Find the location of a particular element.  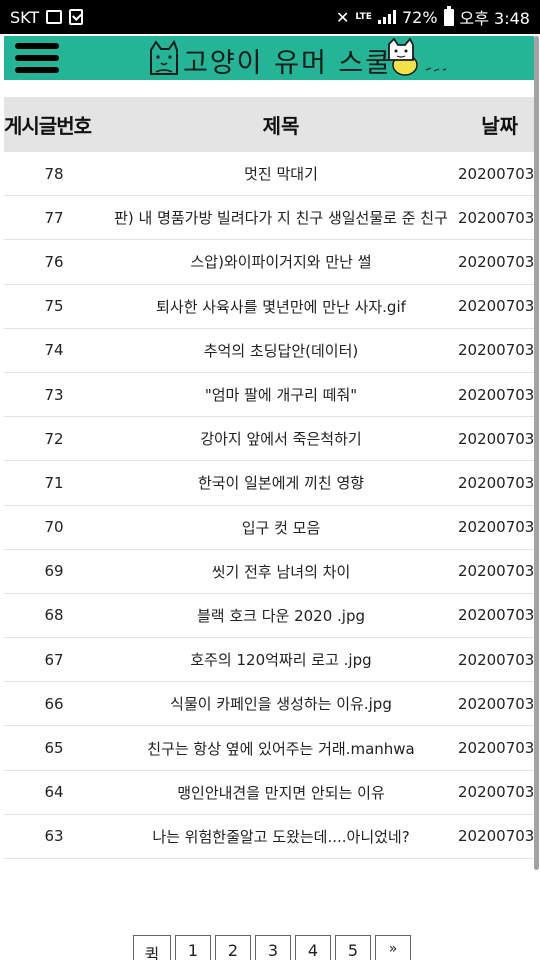

table-row: 70 입구 컷 모음 20200703 is located at coordinates (269, 528).